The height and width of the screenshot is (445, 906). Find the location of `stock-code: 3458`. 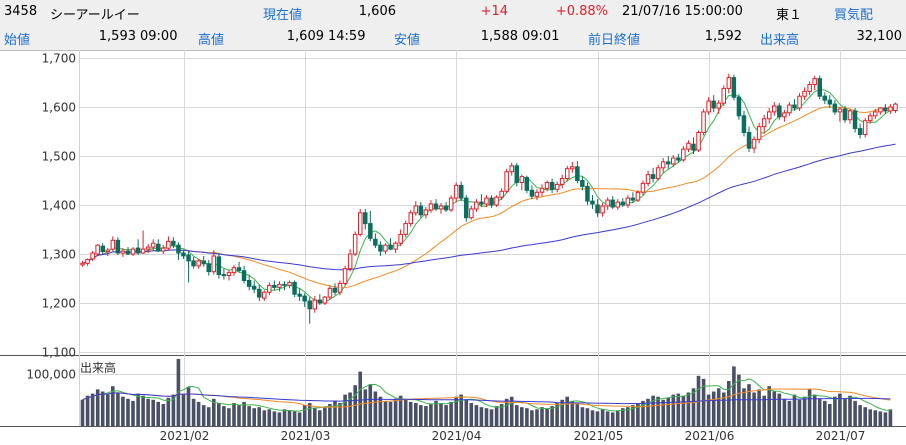

stock-code: 3458 is located at coordinates (21, 11).